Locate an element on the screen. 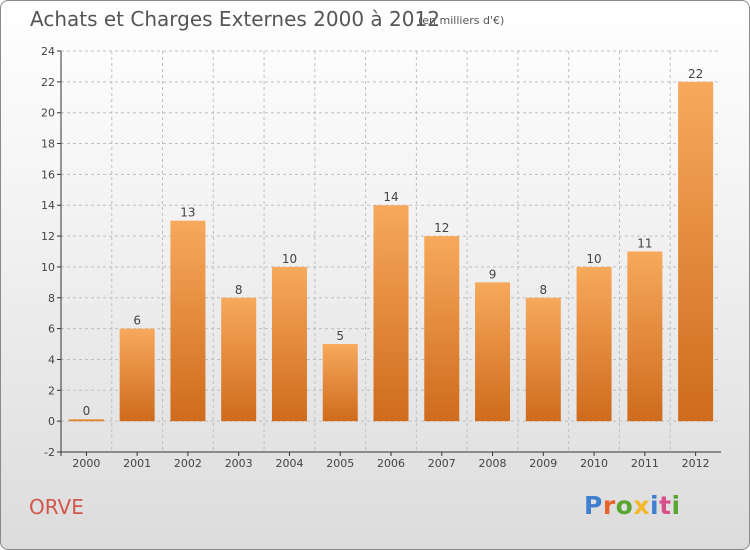  logo-letter: P is located at coordinates (593, 505).